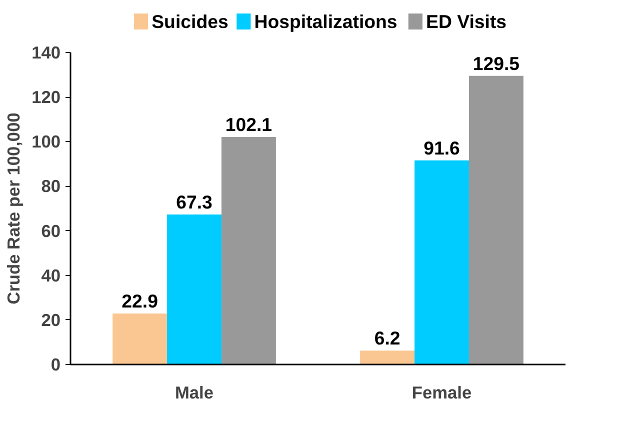 The image size is (634, 425). I want to click on y-tick-label: 80, so click(51, 186).